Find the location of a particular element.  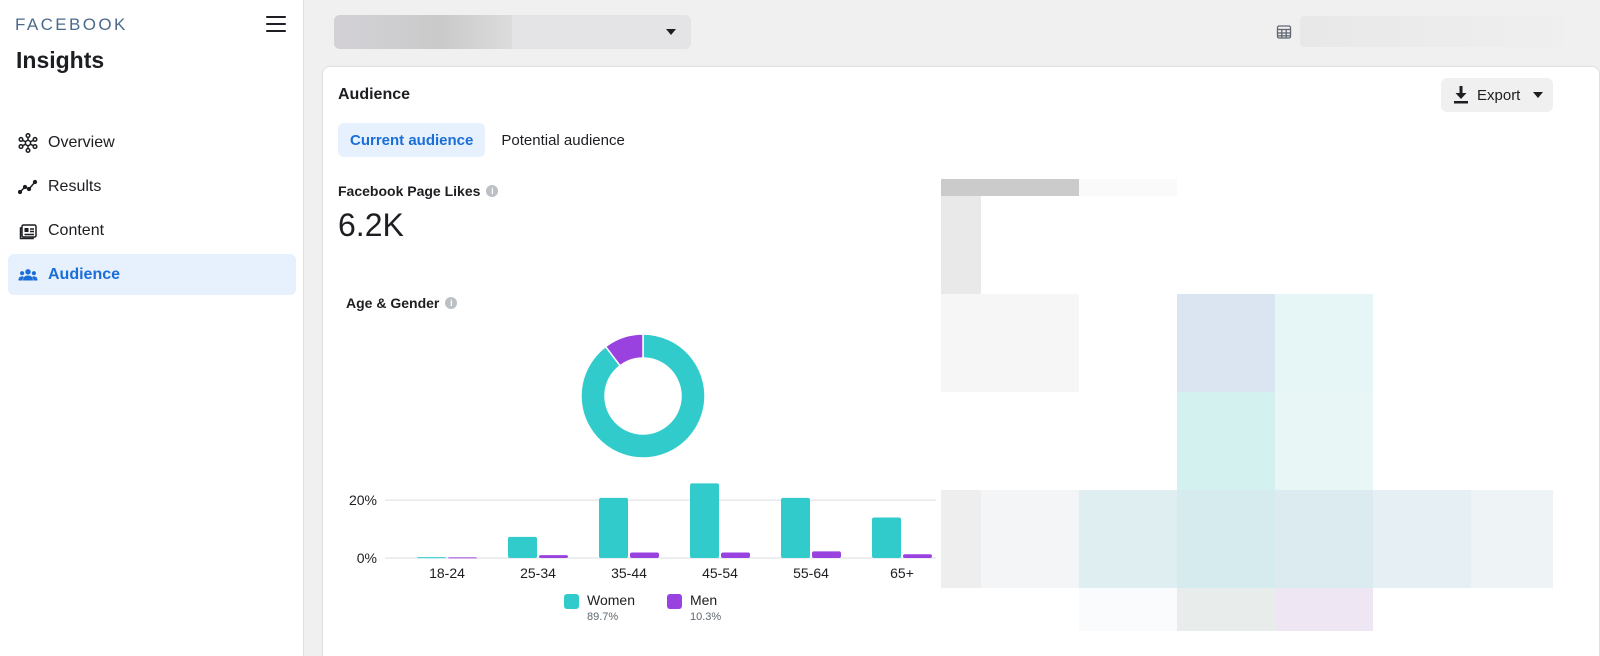

app-title: Insights is located at coordinates (60, 60).